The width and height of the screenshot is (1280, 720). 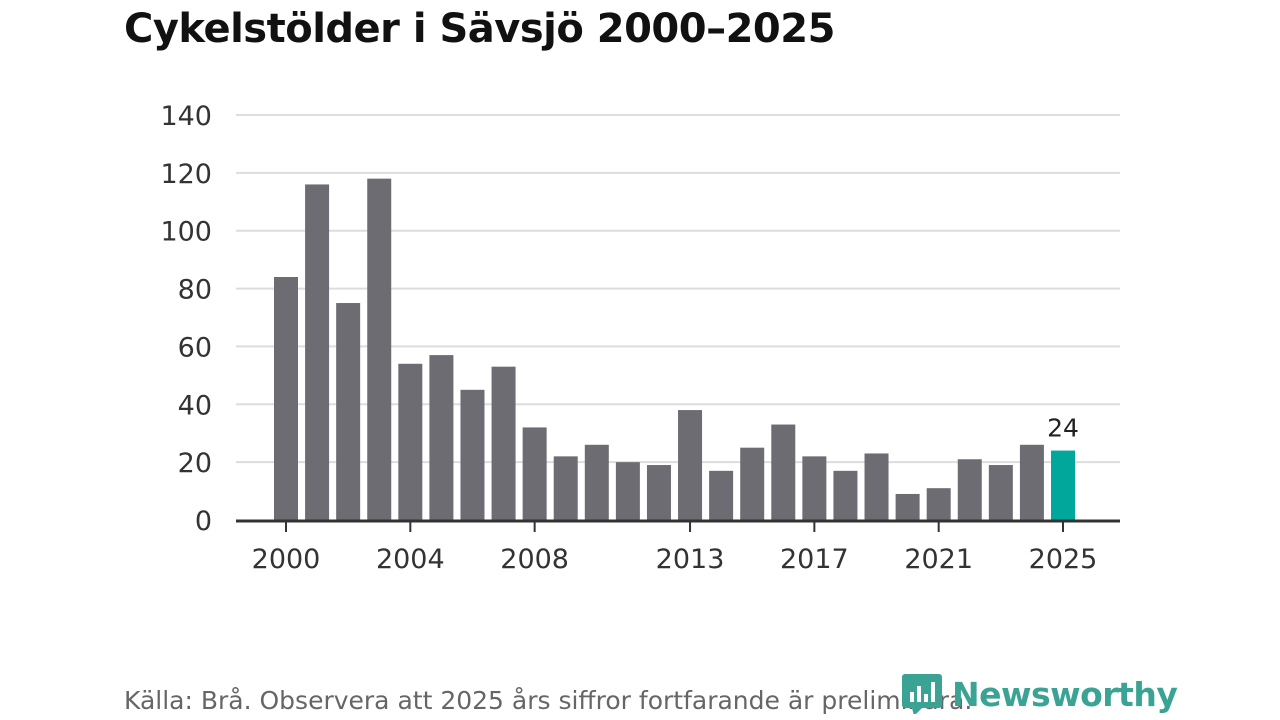 What do you see at coordinates (186, 116) in the screenshot?
I see `y-tick-label: 140` at bounding box center [186, 116].